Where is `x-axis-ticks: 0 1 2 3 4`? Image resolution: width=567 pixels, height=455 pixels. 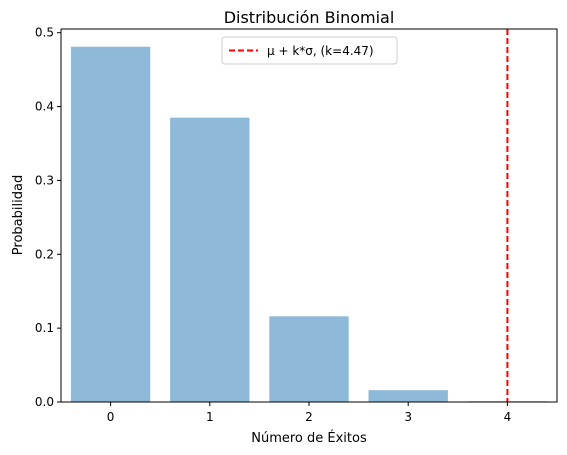
x-axis-ticks: 0 1 2 3 4 is located at coordinates (309, 413).